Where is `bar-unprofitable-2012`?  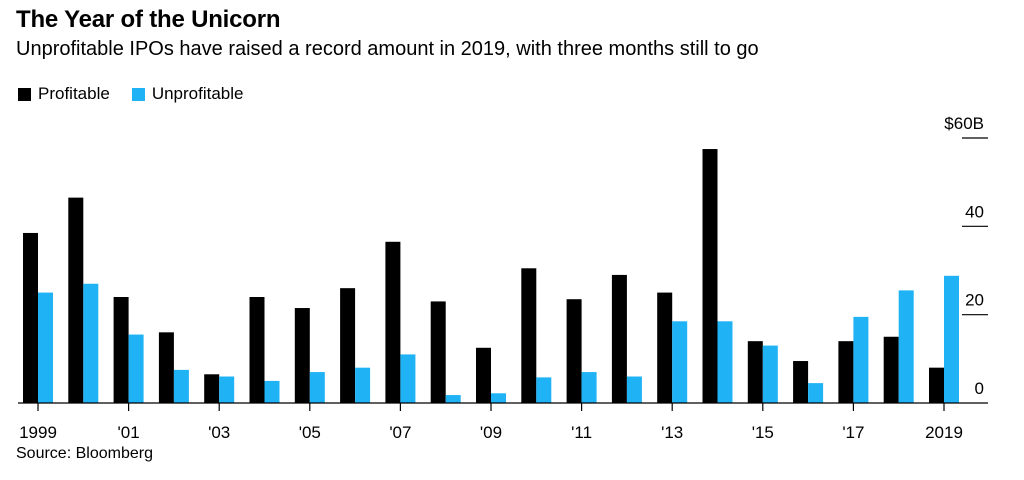 bar-unprofitable-2012 is located at coordinates (634, 389).